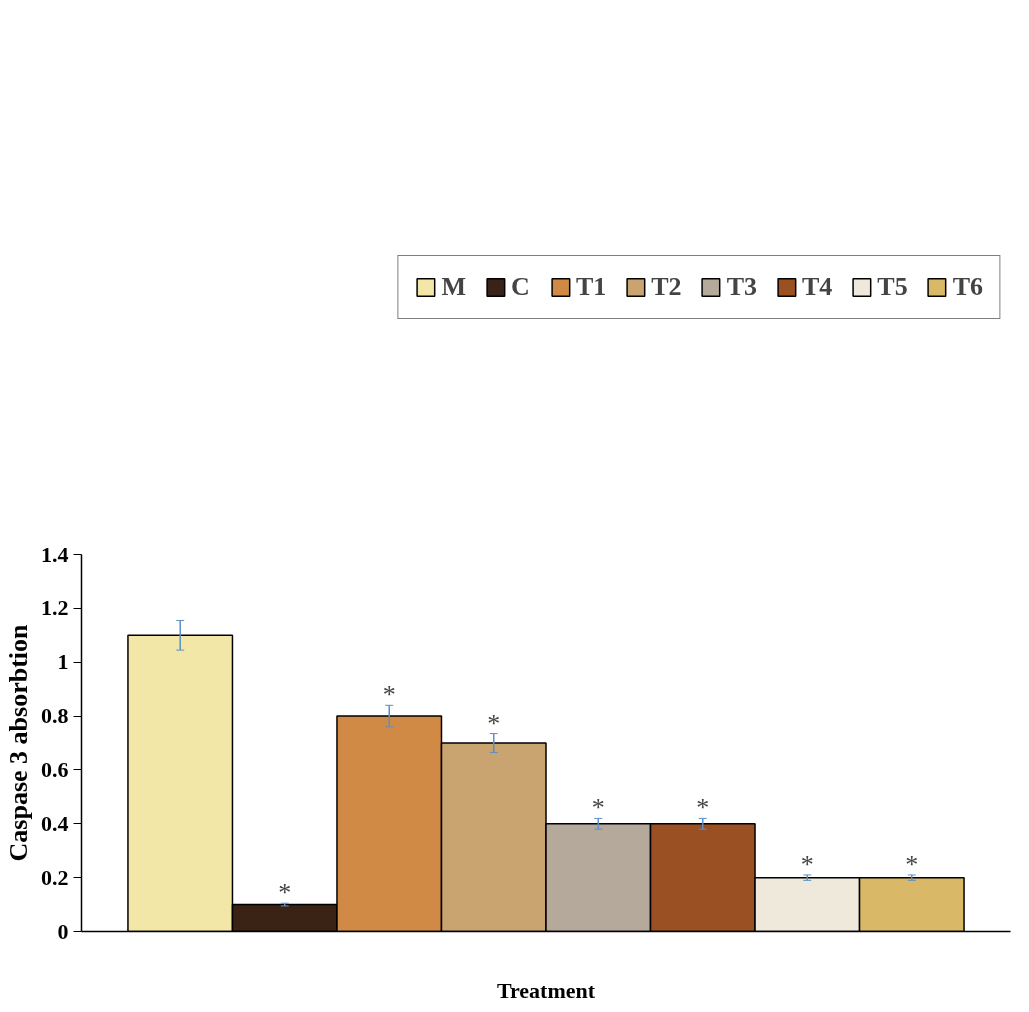 This screenshot has width=1029, height=1012. I want to click on x-axis-title: Treatment, so click(546, 990).